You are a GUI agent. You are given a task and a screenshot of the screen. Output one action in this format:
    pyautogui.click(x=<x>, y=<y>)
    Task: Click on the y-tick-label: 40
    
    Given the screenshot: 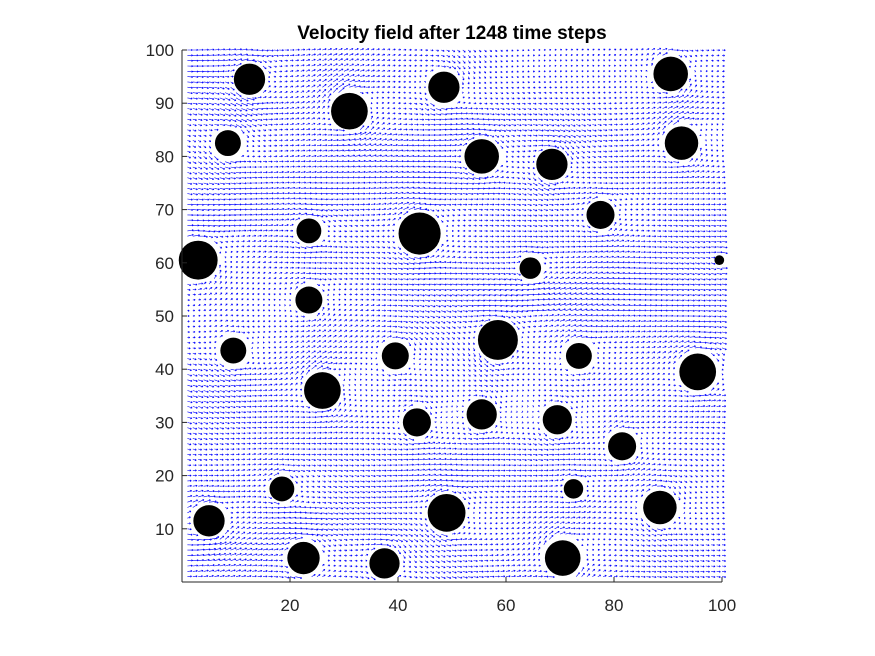 What is the action you would take?
    pyautogui.click(x=164, y=369)
    